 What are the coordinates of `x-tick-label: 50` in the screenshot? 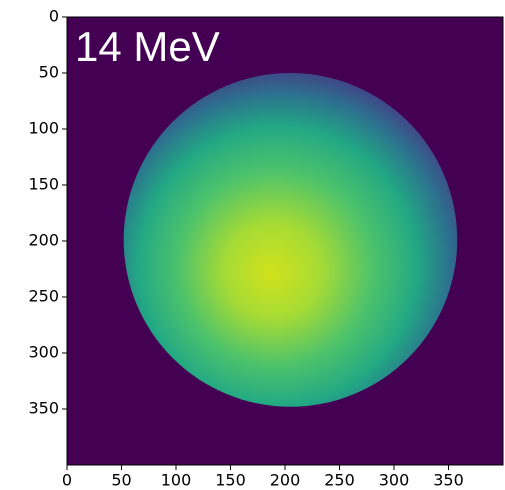 It's located at (121, 480).